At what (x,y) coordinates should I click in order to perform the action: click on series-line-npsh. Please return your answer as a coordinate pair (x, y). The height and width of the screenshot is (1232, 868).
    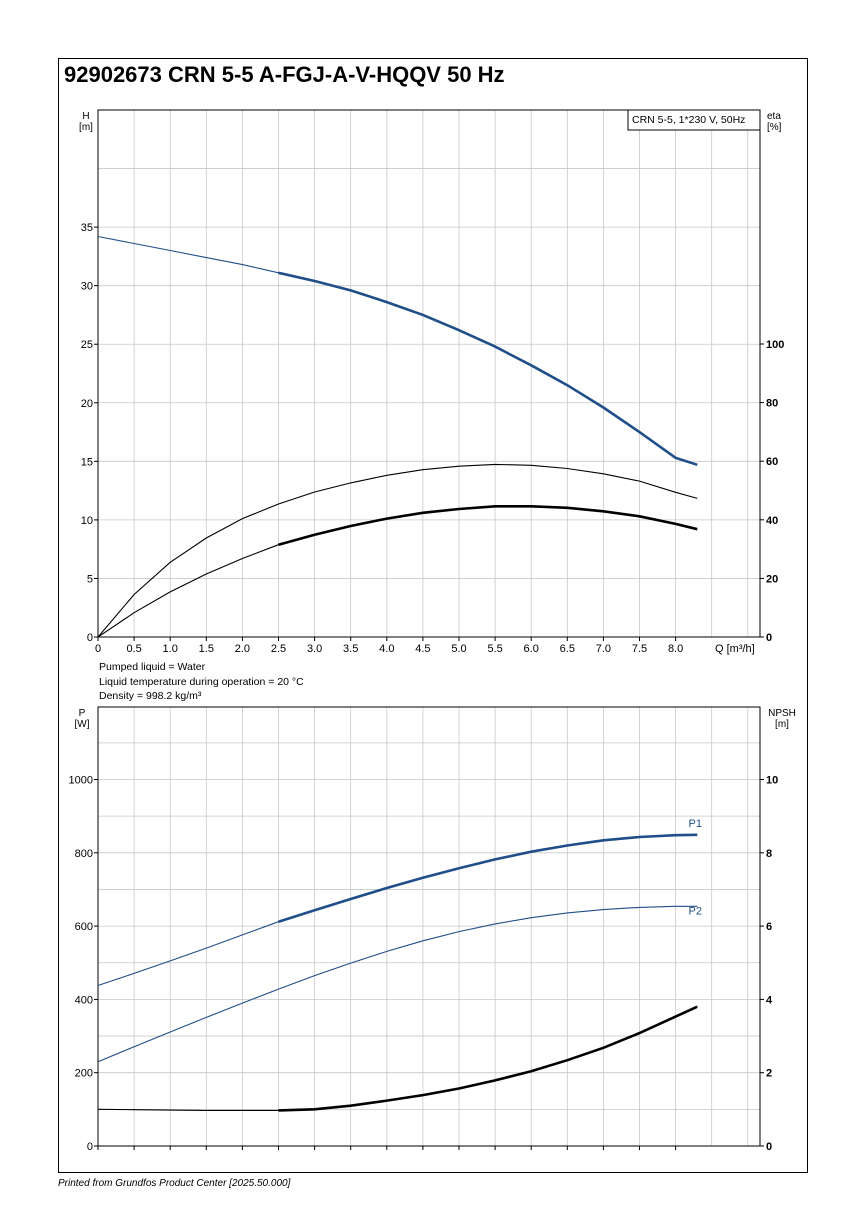
    Looking at the image, I should click on (188, 1109).